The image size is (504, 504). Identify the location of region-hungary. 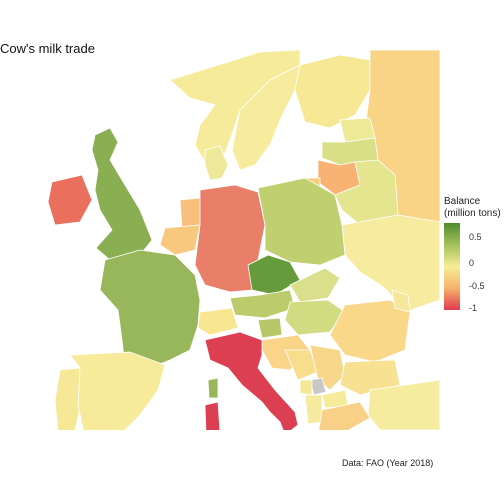
(315, 317).